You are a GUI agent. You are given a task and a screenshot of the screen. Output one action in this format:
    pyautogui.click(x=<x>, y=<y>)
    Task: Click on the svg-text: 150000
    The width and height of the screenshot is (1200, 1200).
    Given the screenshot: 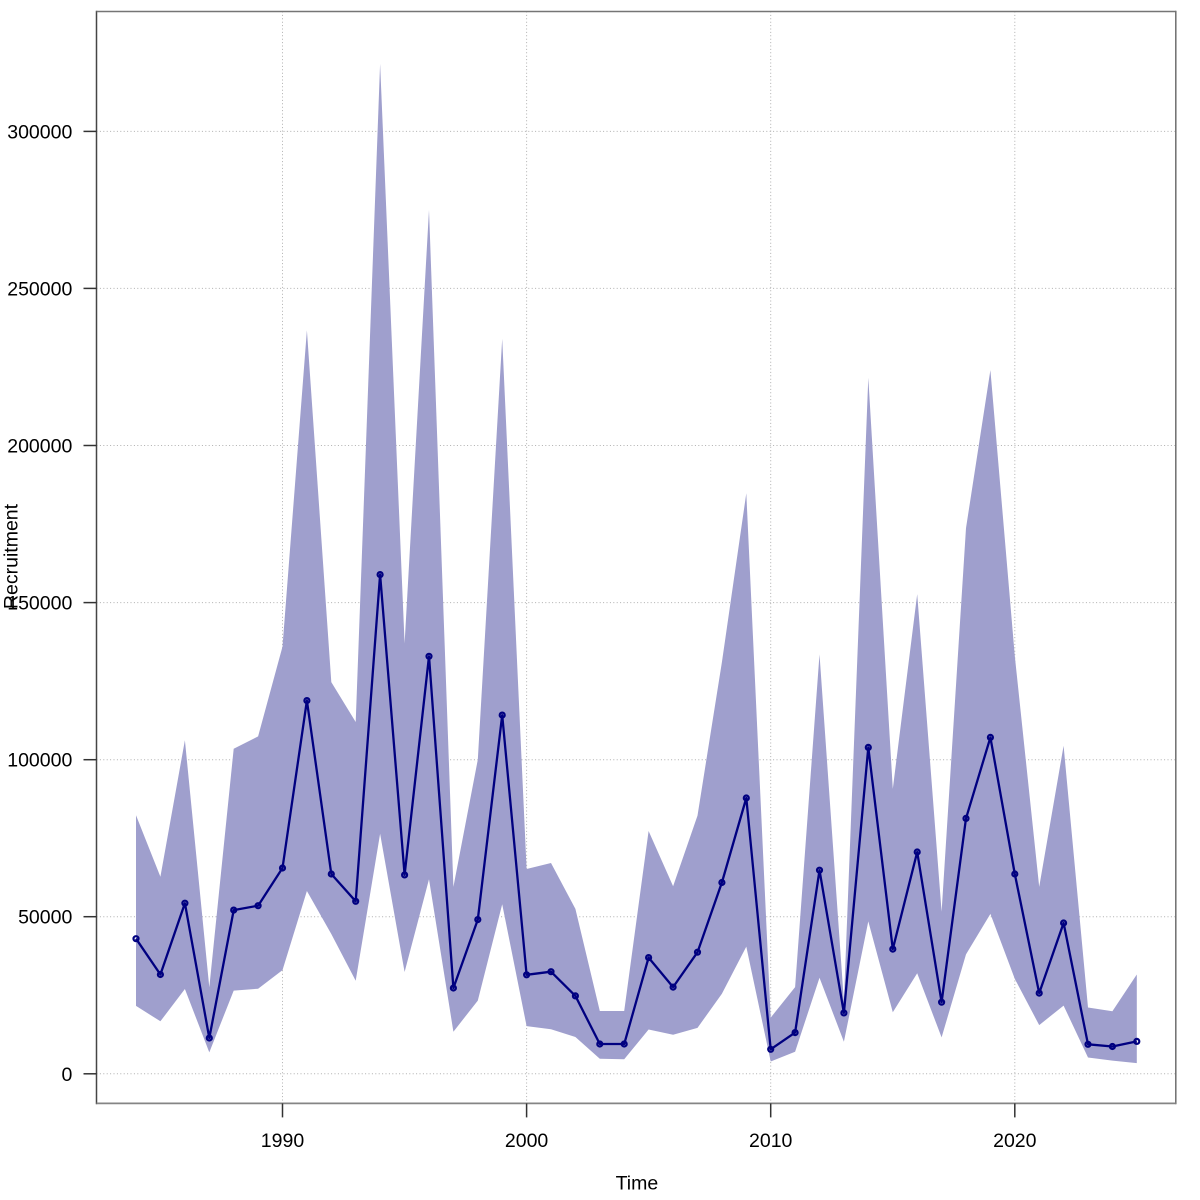 What is the action you would take?
    pyautogui.click(x=39, y=604)
    